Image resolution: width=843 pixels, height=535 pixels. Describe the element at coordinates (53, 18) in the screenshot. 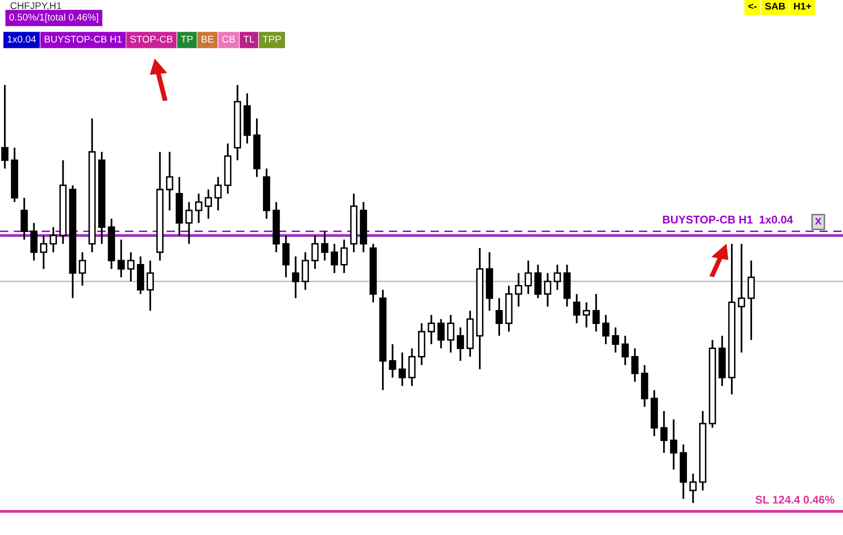

I see `text: 0.50%/1[total 0.46%]` at that location.